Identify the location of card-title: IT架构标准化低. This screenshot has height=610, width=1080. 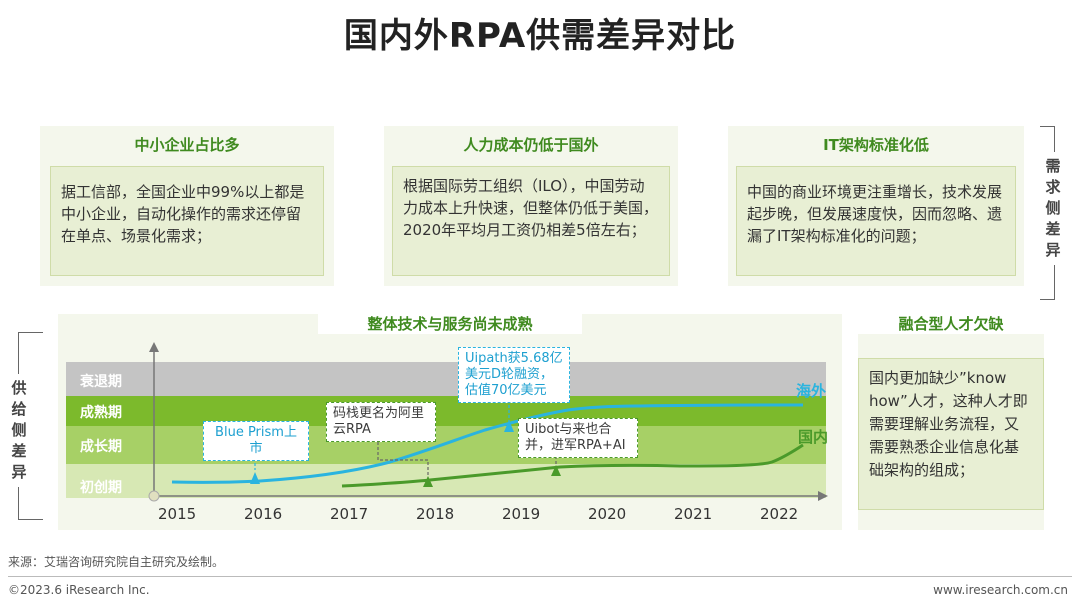
(876, 145).